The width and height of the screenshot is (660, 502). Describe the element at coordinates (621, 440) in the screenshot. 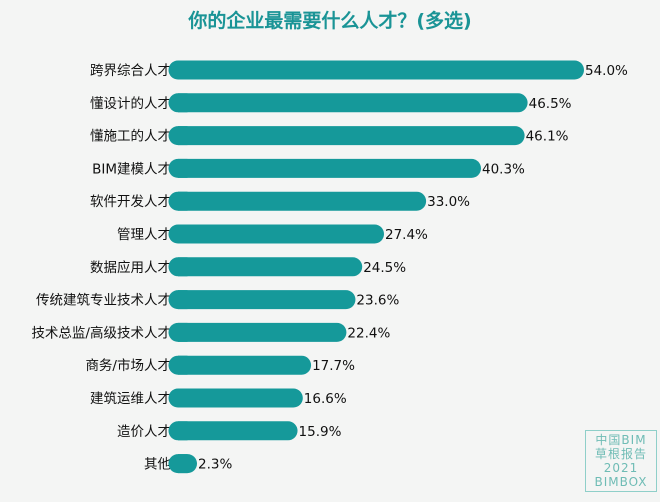

I see `watermark-line-1: 中国BIM` at that location.